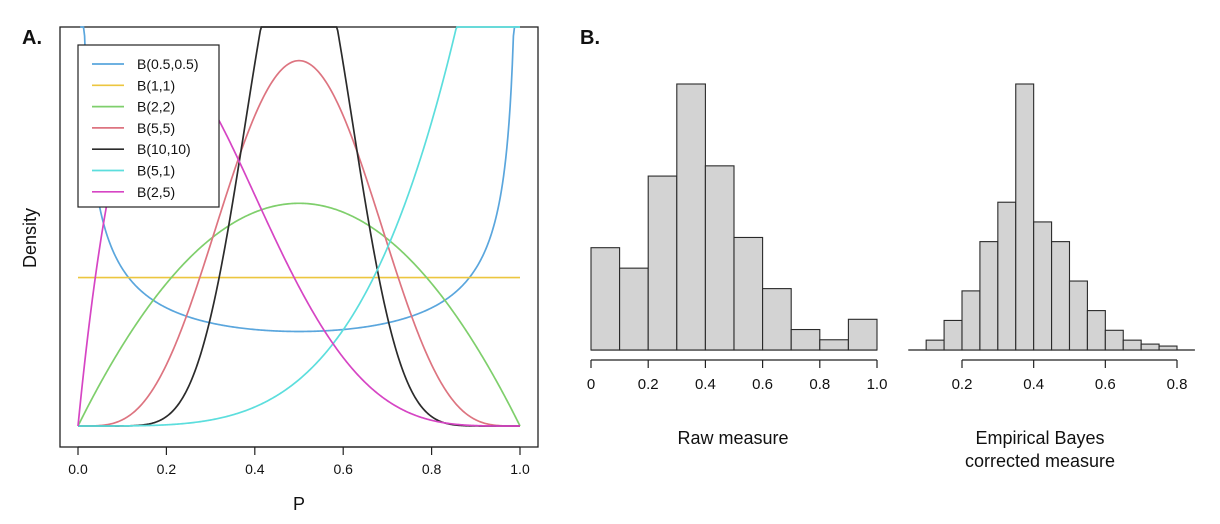  What do you see at coordinates (299, 504) in the screenshot?
I see `panel-a-x-axis-label: P` at bounding box center [299, 504].